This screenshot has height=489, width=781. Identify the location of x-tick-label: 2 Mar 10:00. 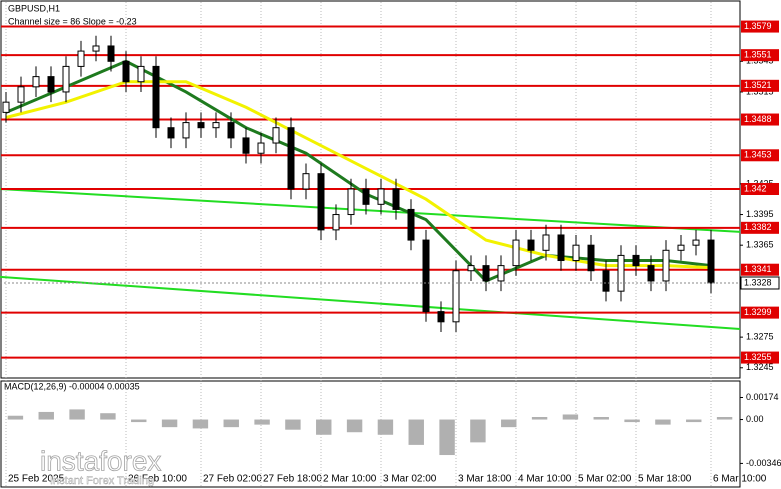
(350, 479).